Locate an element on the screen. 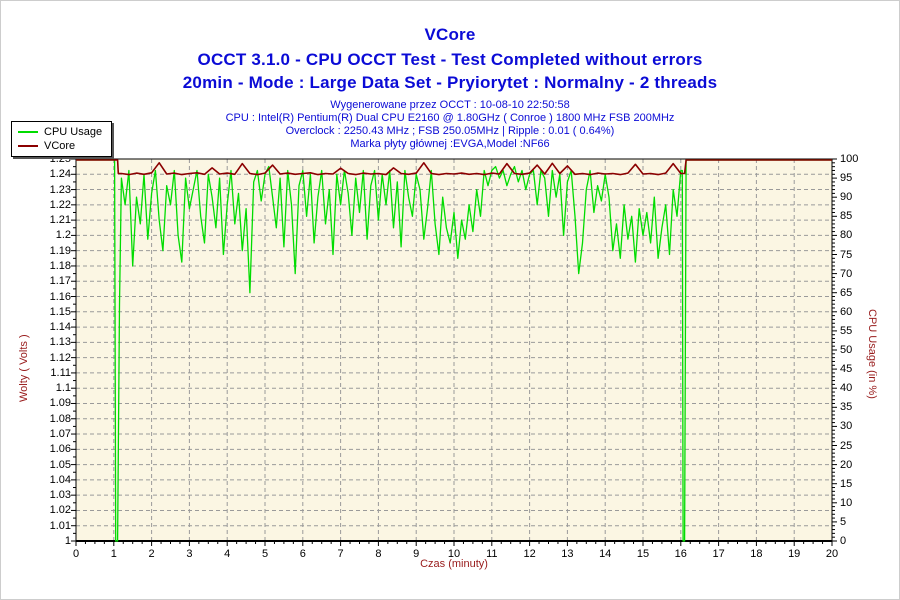 This screenshot has height=600, width=900. y-left-tick-label: 1.22 is located at coordinates (60, 204).